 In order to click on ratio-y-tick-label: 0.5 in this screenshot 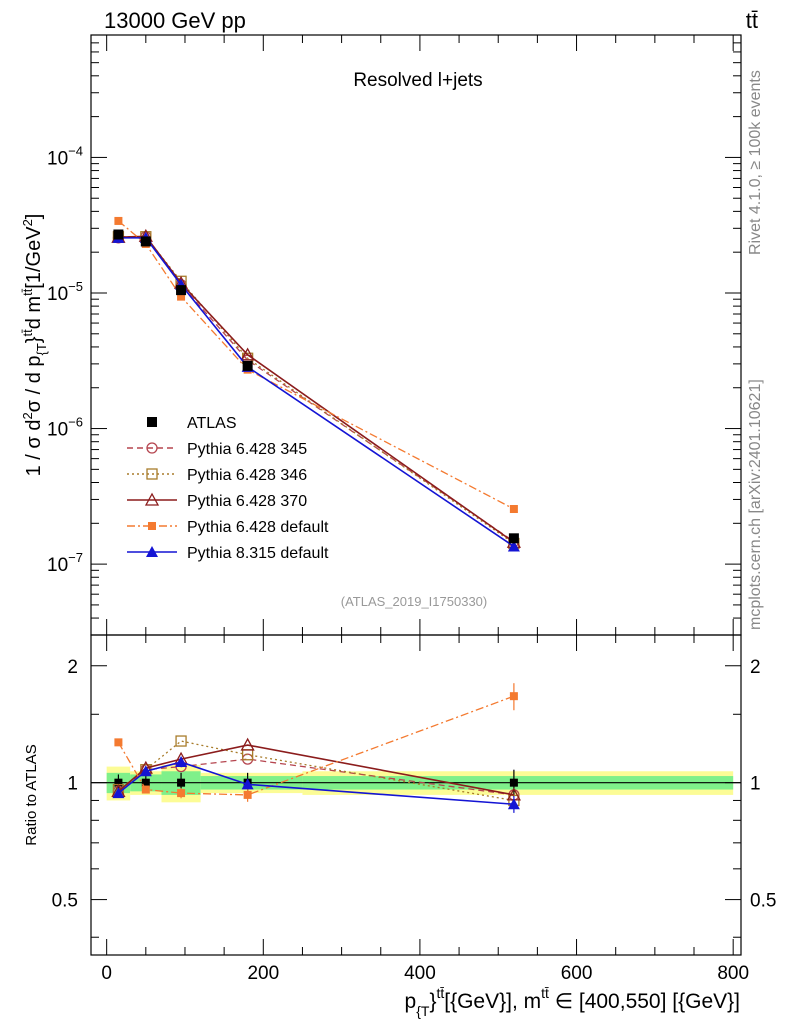, I will do `click(65, 901)`.